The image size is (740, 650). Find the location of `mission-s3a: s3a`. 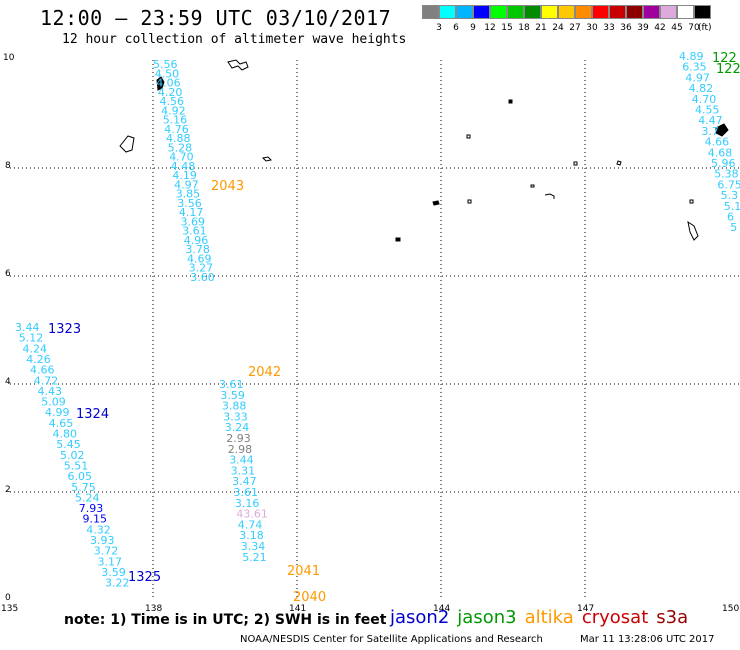

mission-s3a: s3a is located at coordinates (672, 617).